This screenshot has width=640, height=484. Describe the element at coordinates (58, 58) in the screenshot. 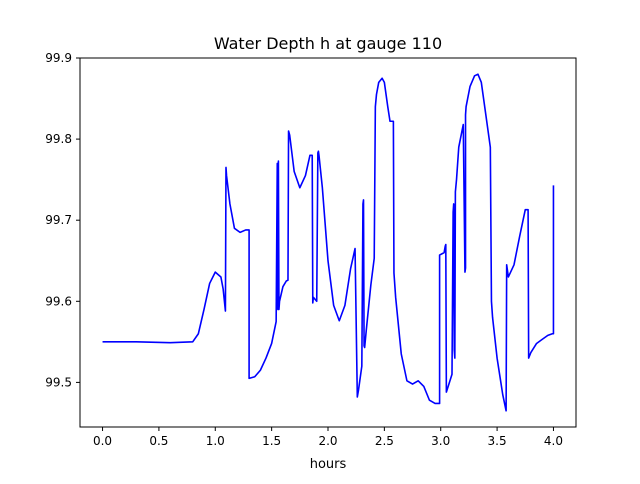

I see `y-tick-label: 99.9` at that location.